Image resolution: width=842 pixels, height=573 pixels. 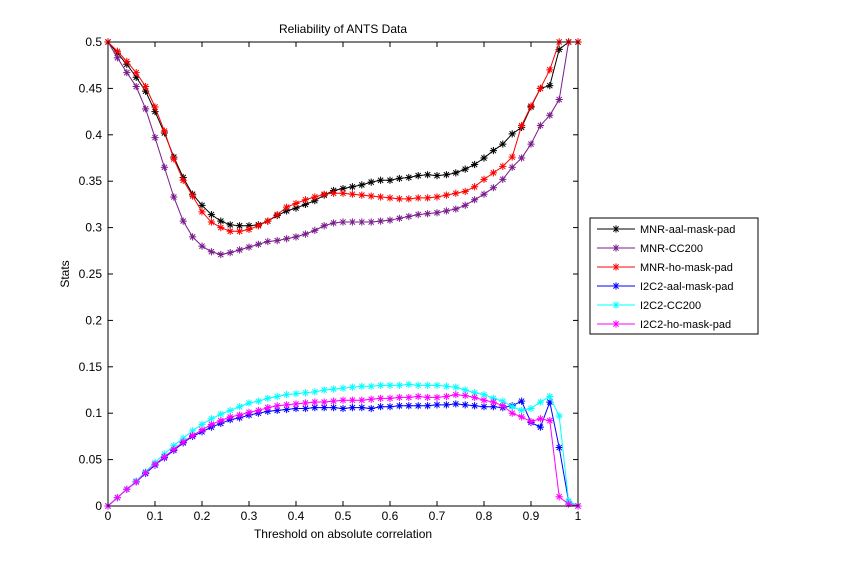 I want to click on x-tick-label: 0.3, so click(x=249, y=516).